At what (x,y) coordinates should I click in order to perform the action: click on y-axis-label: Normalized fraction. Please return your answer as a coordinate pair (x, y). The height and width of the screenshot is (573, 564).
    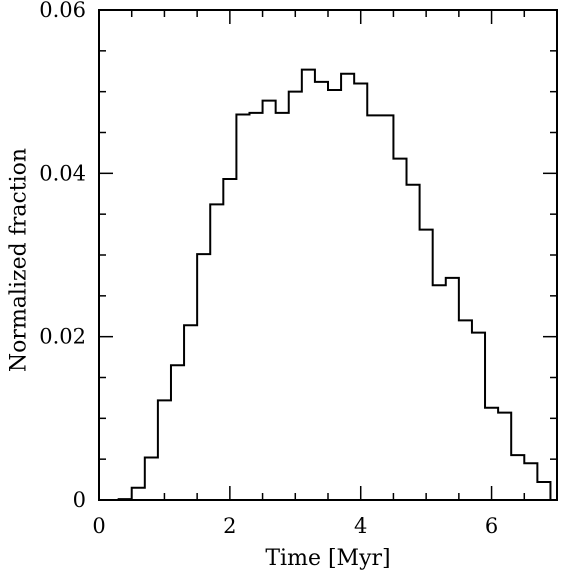
    Looking at the image, I should click on (19, 260).